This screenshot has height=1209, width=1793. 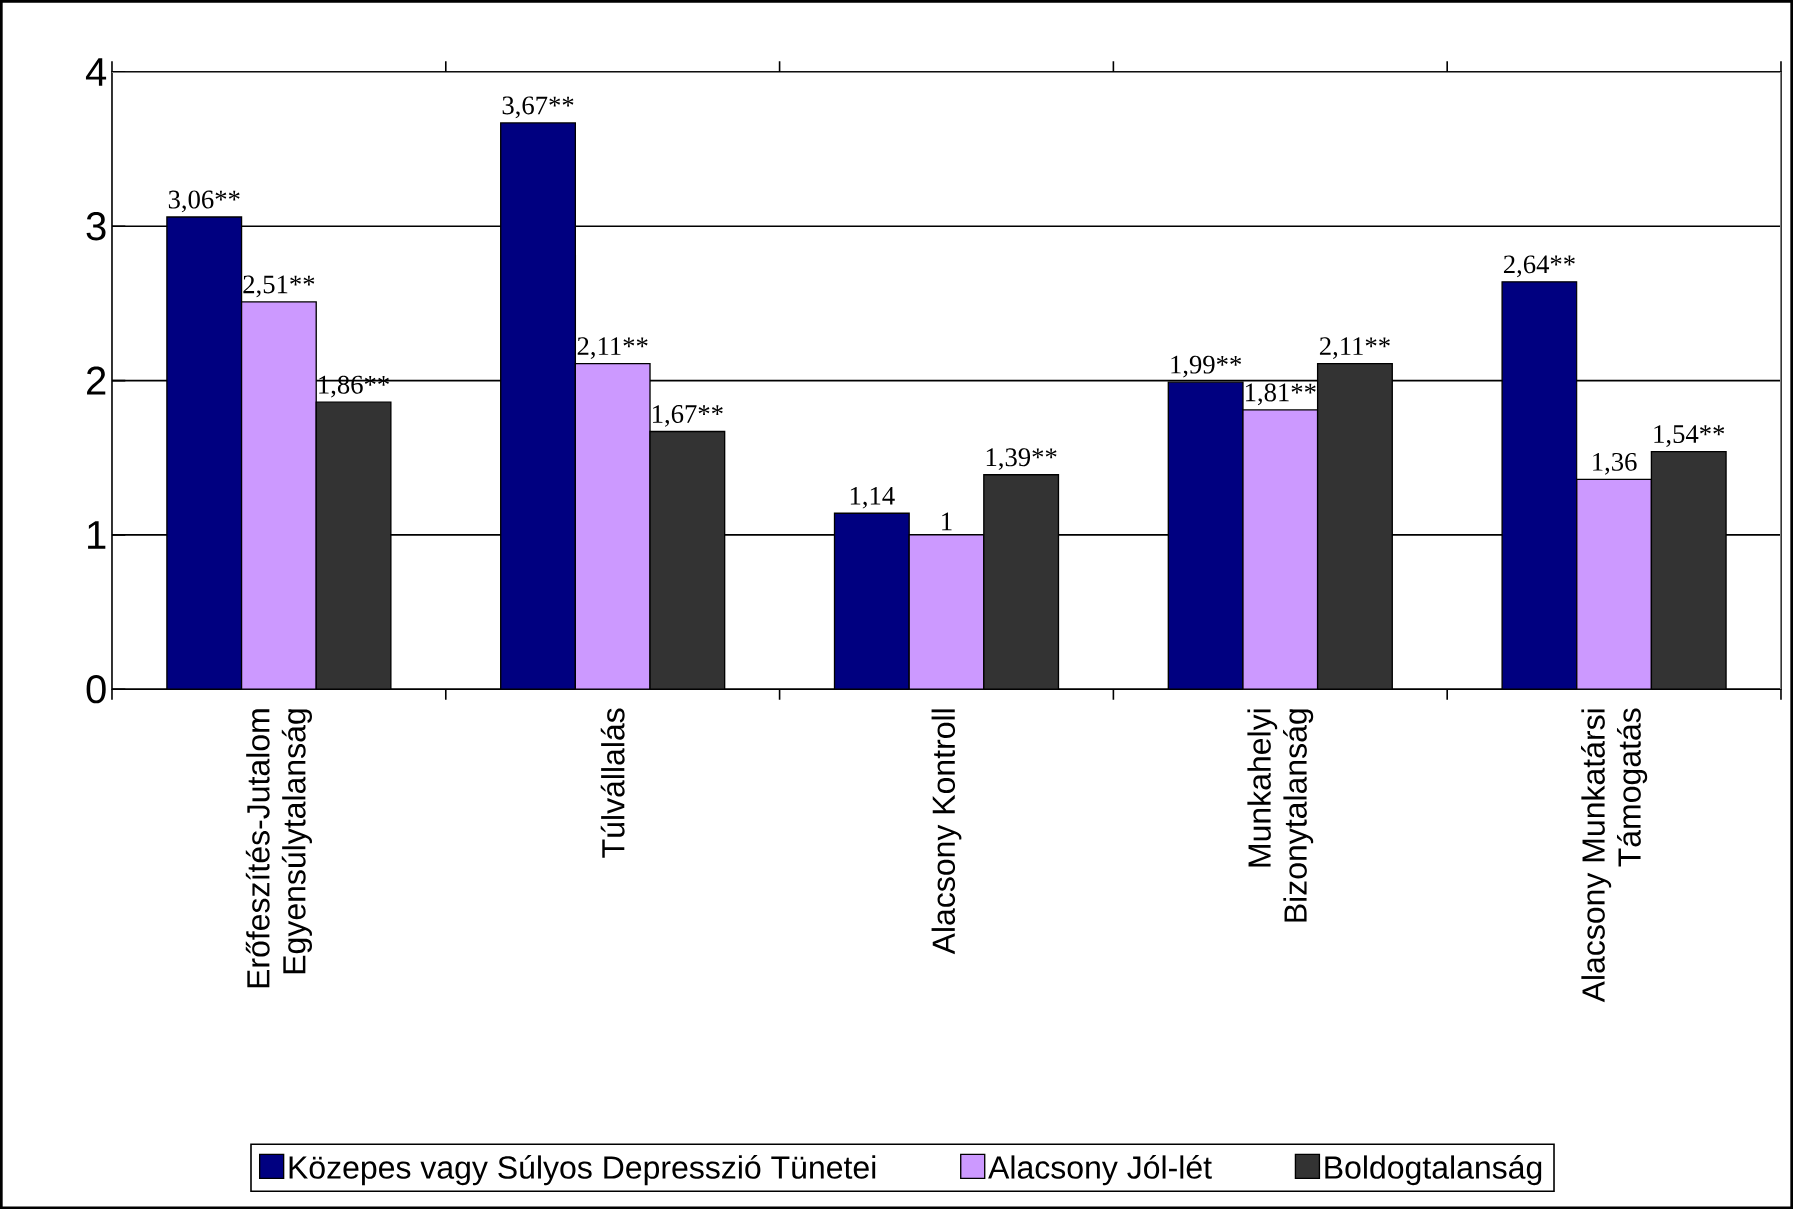 I want to click on data-label: 3,67**, so click(x=538, y=107).